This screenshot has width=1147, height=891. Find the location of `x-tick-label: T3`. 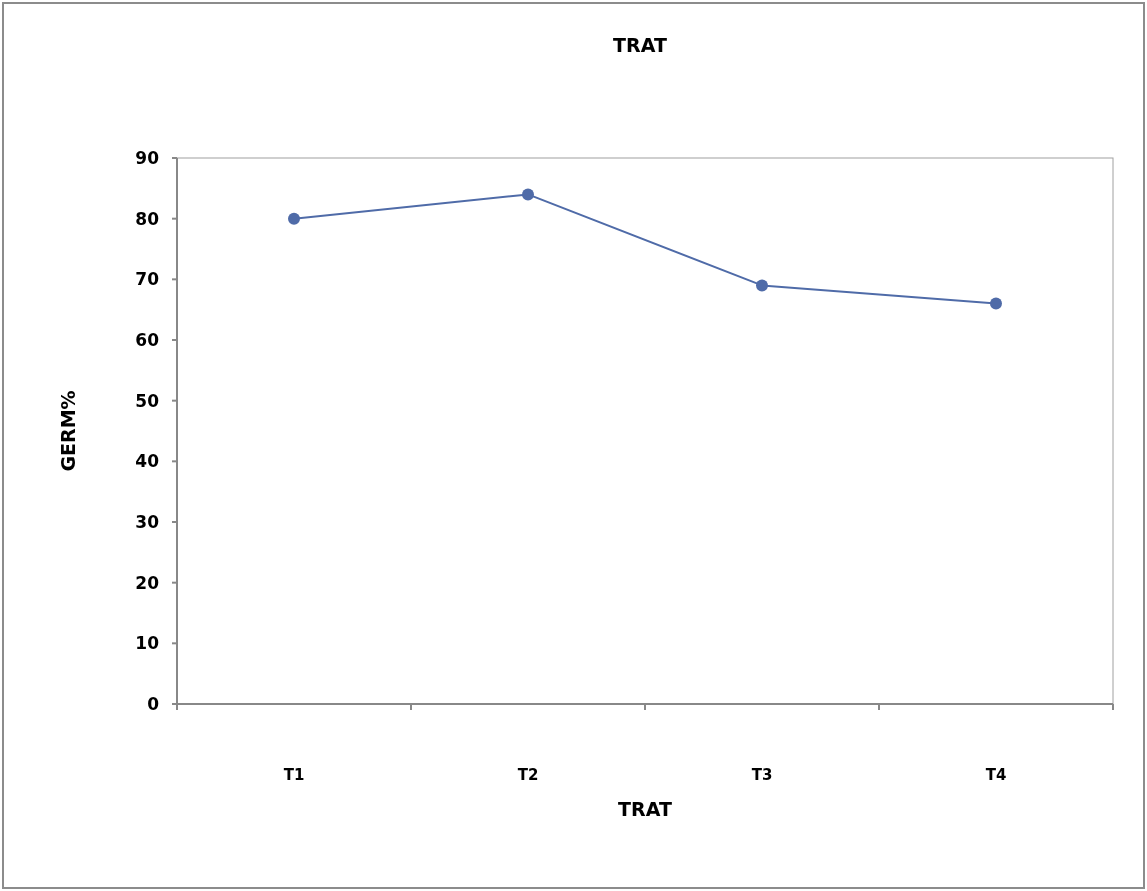

x-tick-label: T3 is located at coordinates (762, 775).